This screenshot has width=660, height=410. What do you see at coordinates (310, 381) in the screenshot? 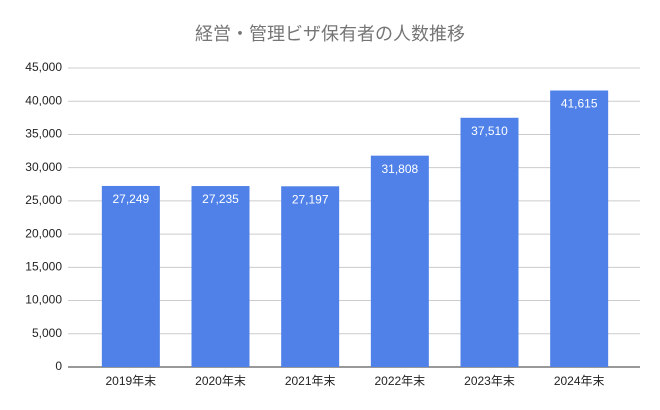
I see `x-tick-label: 2021年末` at bounding box center [310, 381].